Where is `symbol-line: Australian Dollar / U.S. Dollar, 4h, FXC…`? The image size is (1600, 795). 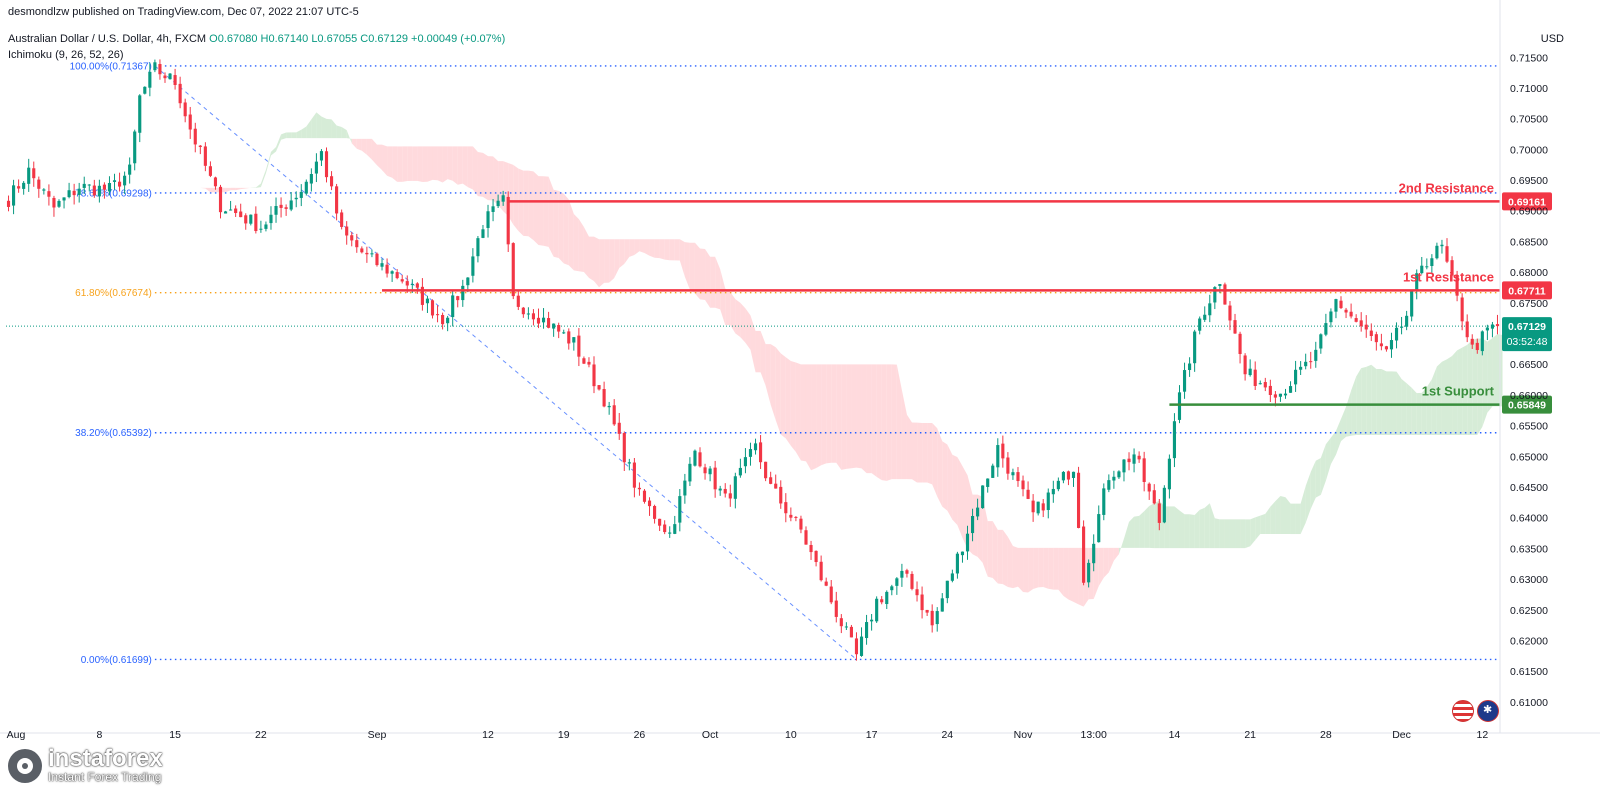
symbol-line: Australian Dollar / U.S. Dollar, 4h, FXC… is located at coordinates (256, 39).